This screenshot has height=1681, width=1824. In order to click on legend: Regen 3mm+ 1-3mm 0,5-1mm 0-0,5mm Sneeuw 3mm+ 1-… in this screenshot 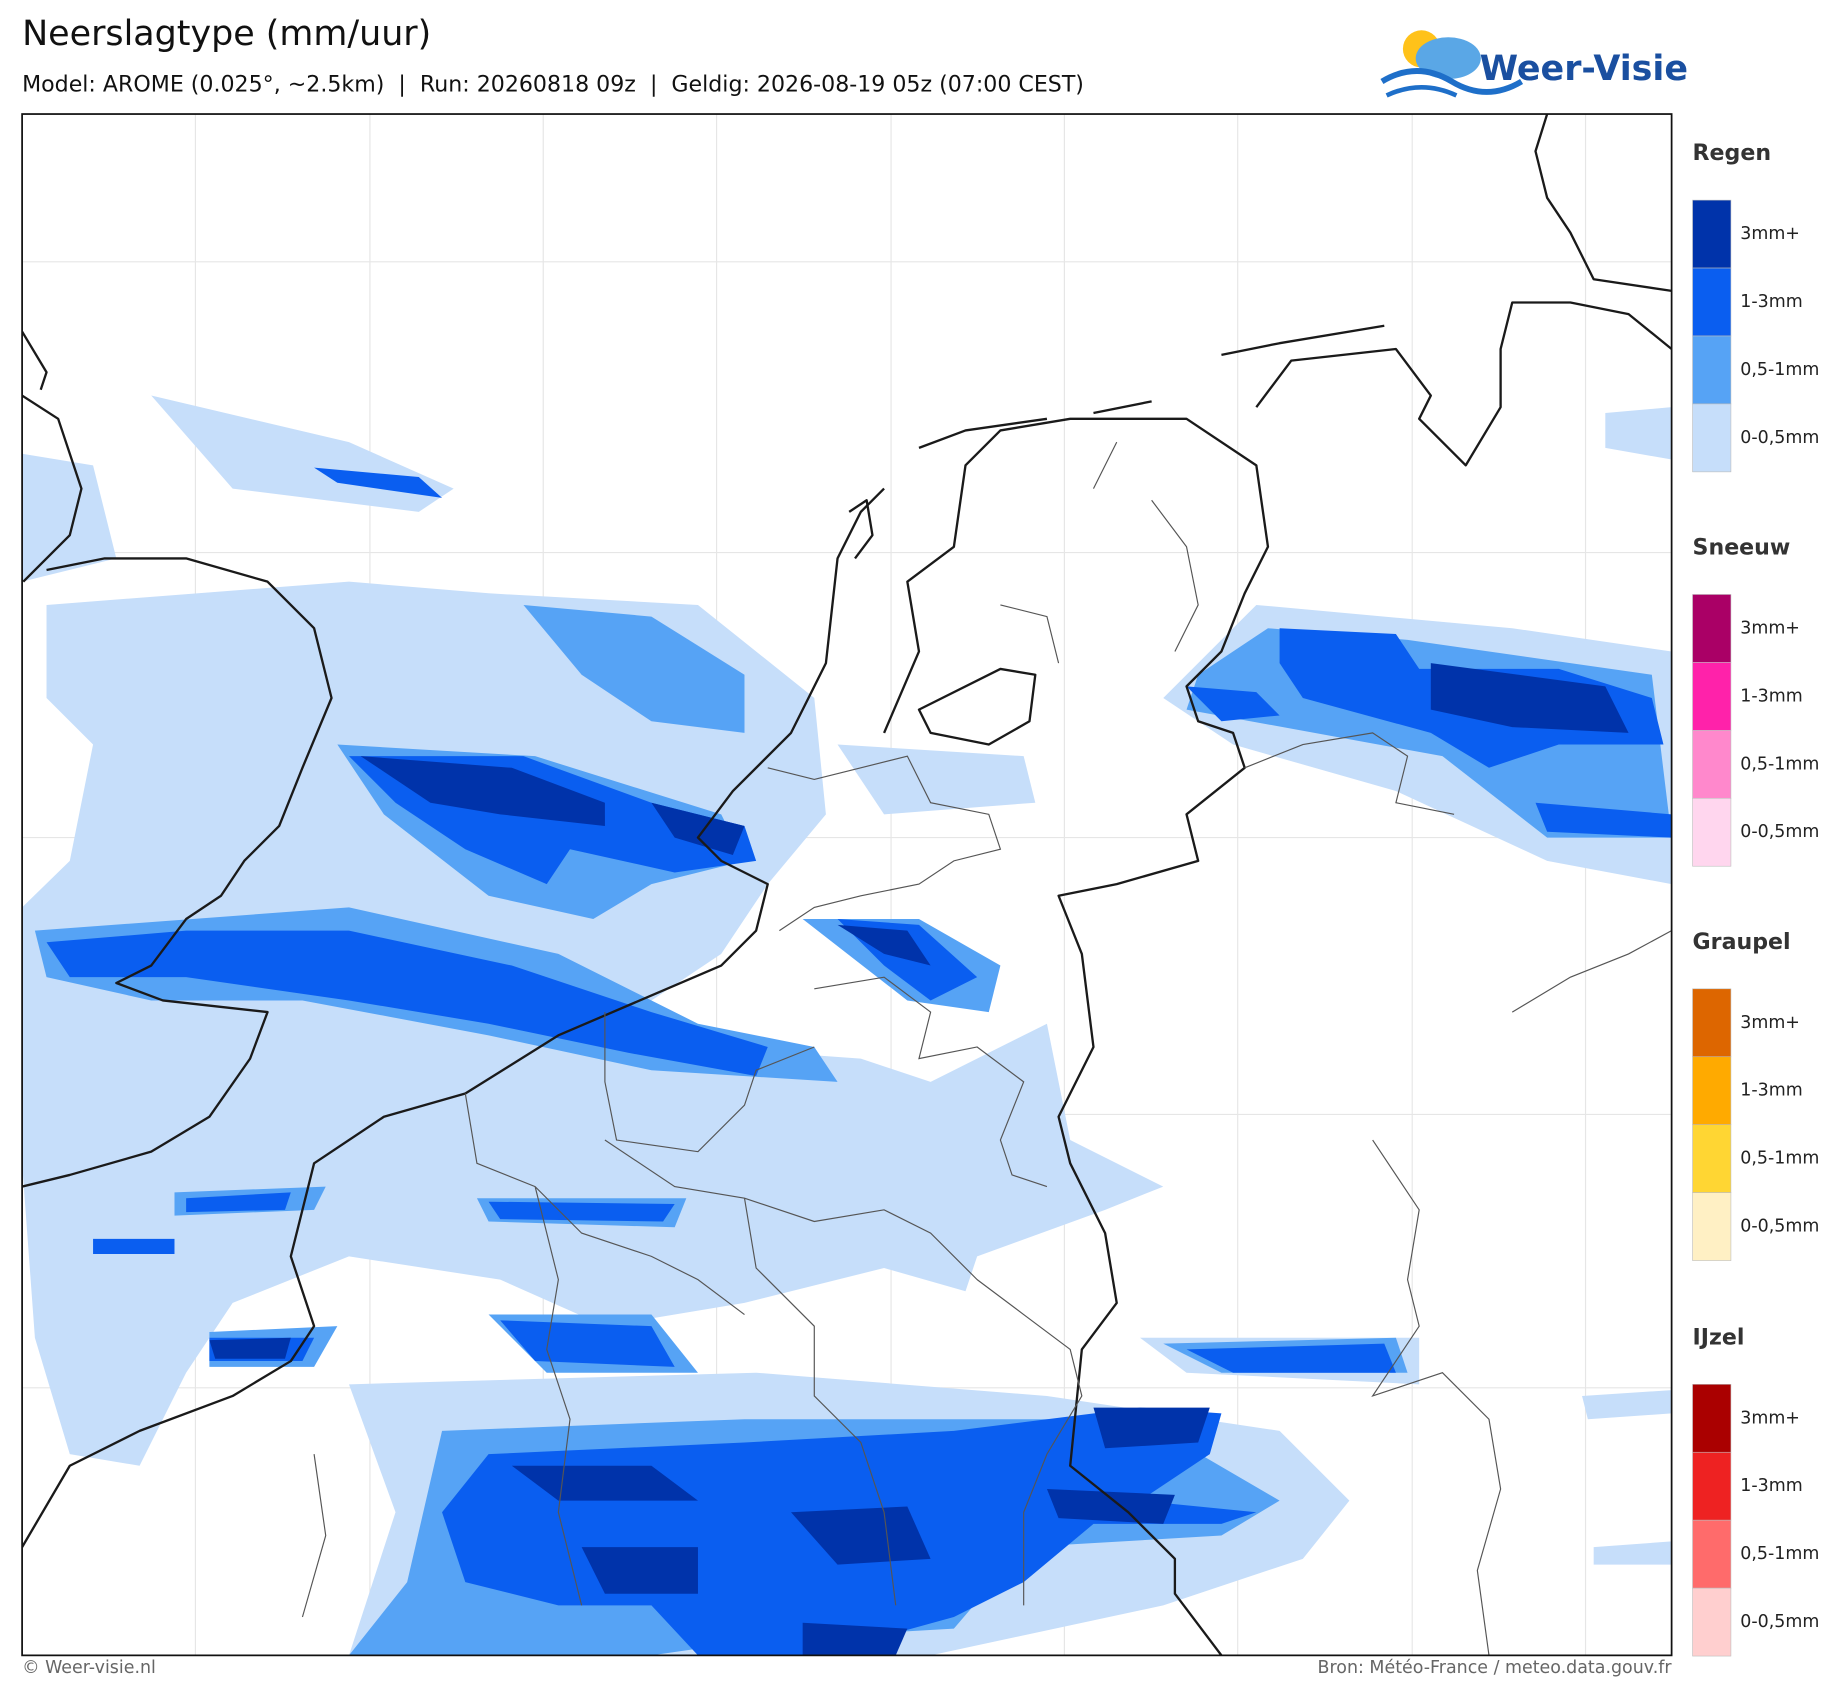, I will do `click(1755, 898)`.